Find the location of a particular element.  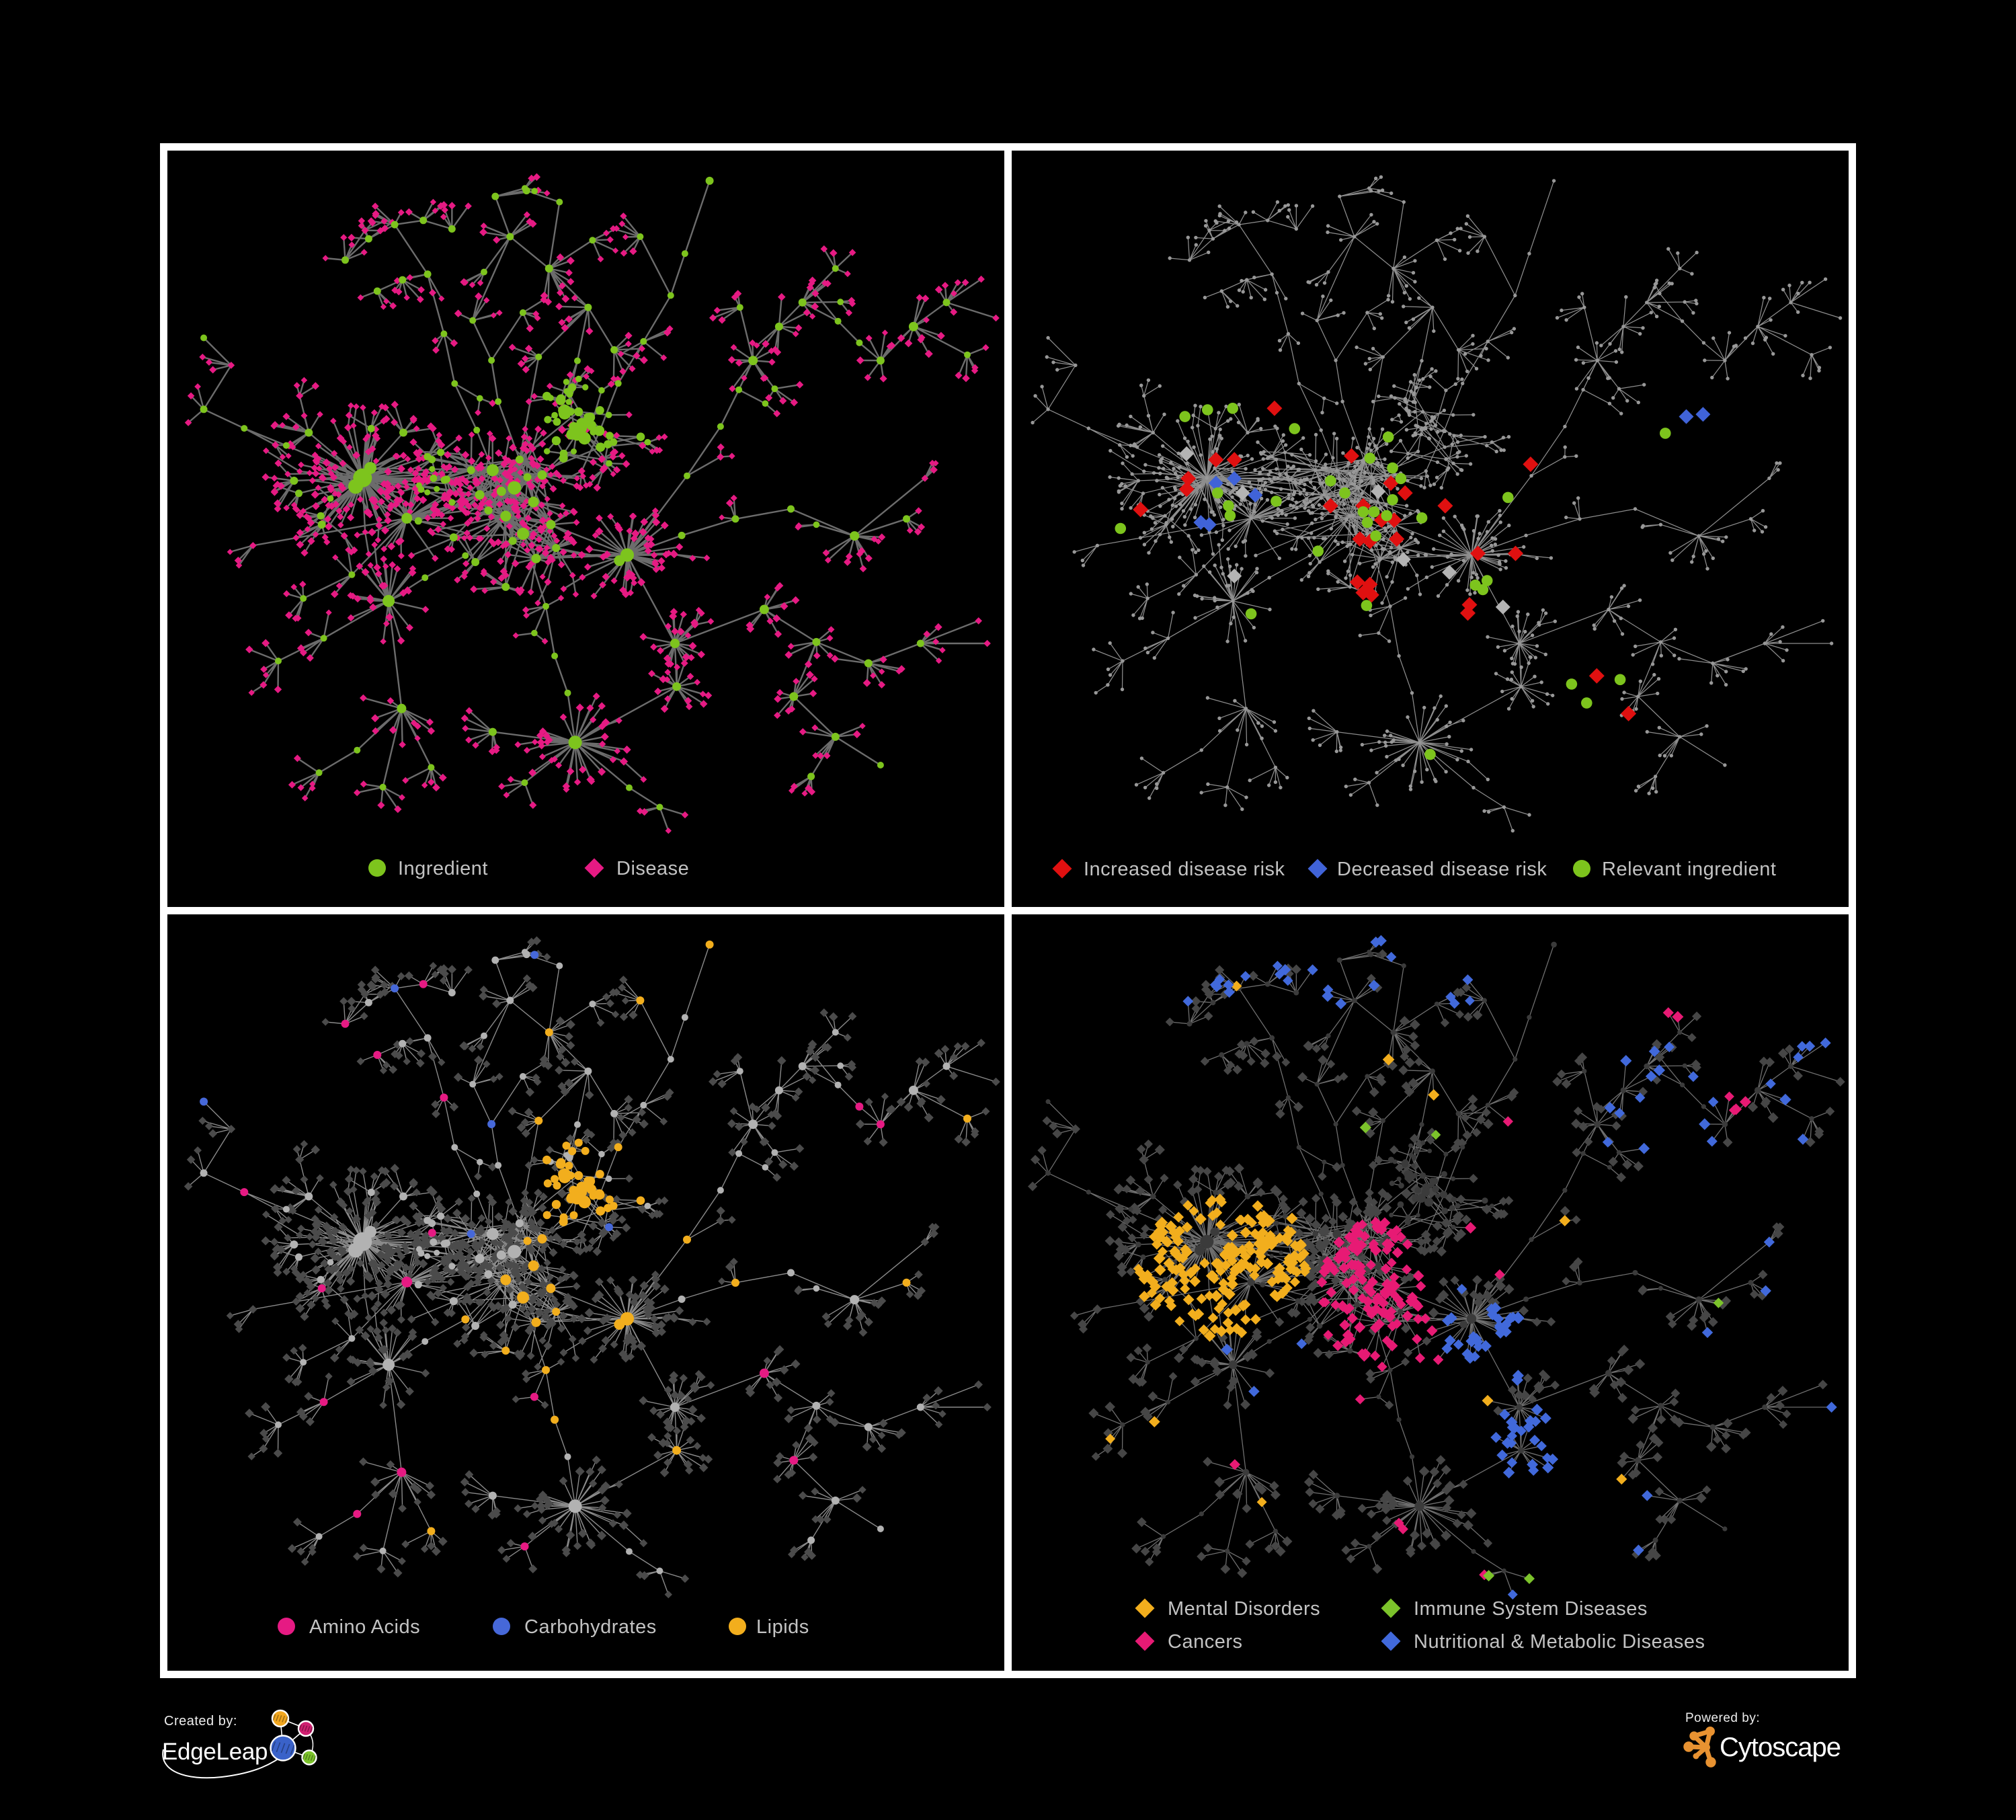

svg-text: Carbohydrates is located at coordinates (590, 1627).